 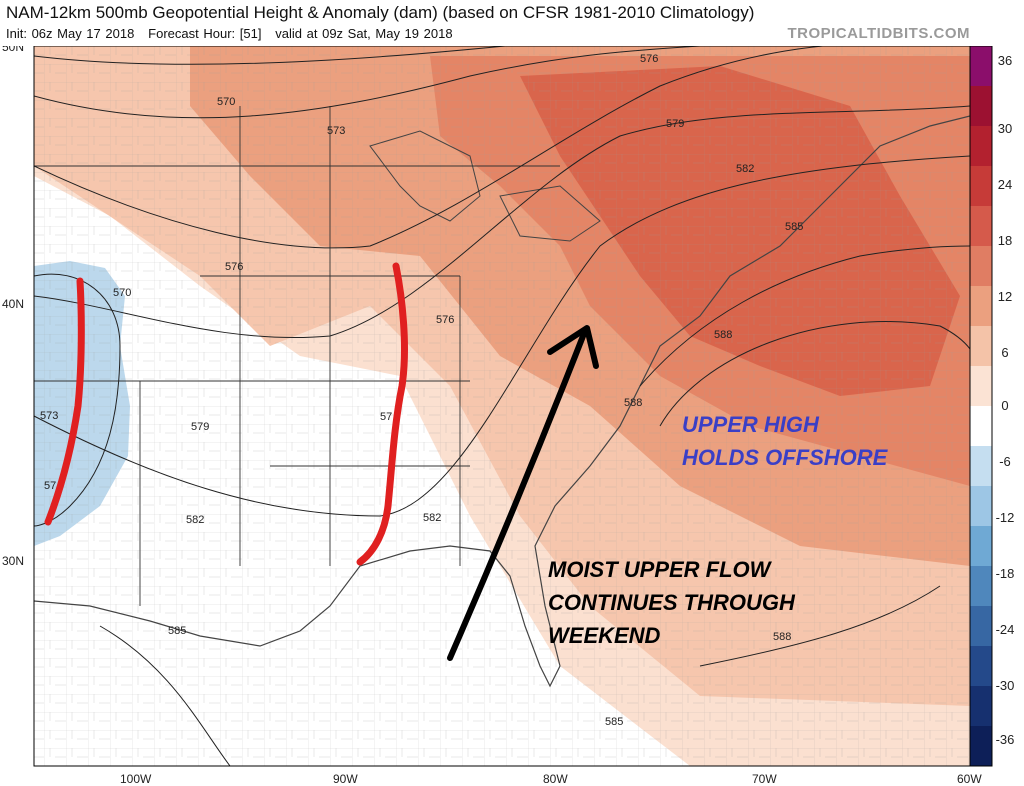 What do you see at coordinates (485, 186) in the screenshot?
I see `great-lakes` at bounding box center [485, 186].